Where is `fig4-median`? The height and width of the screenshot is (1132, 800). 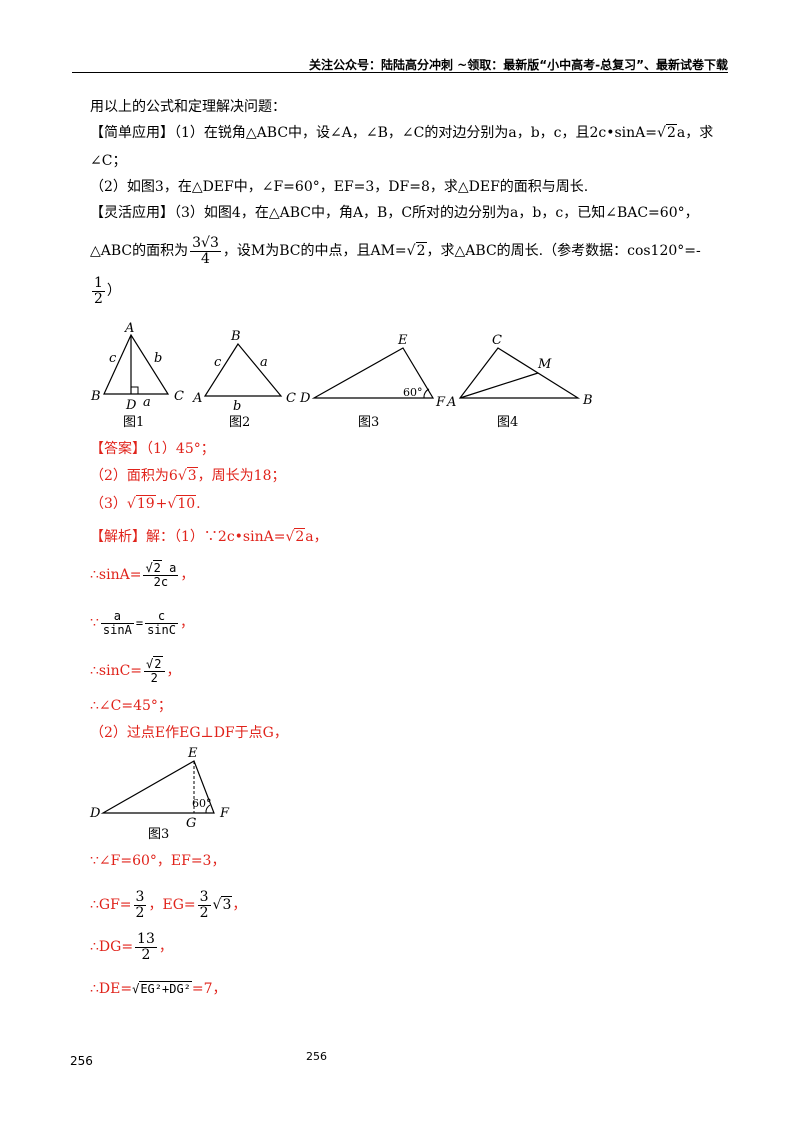 fig4-median is located at coordinates (499, 385).